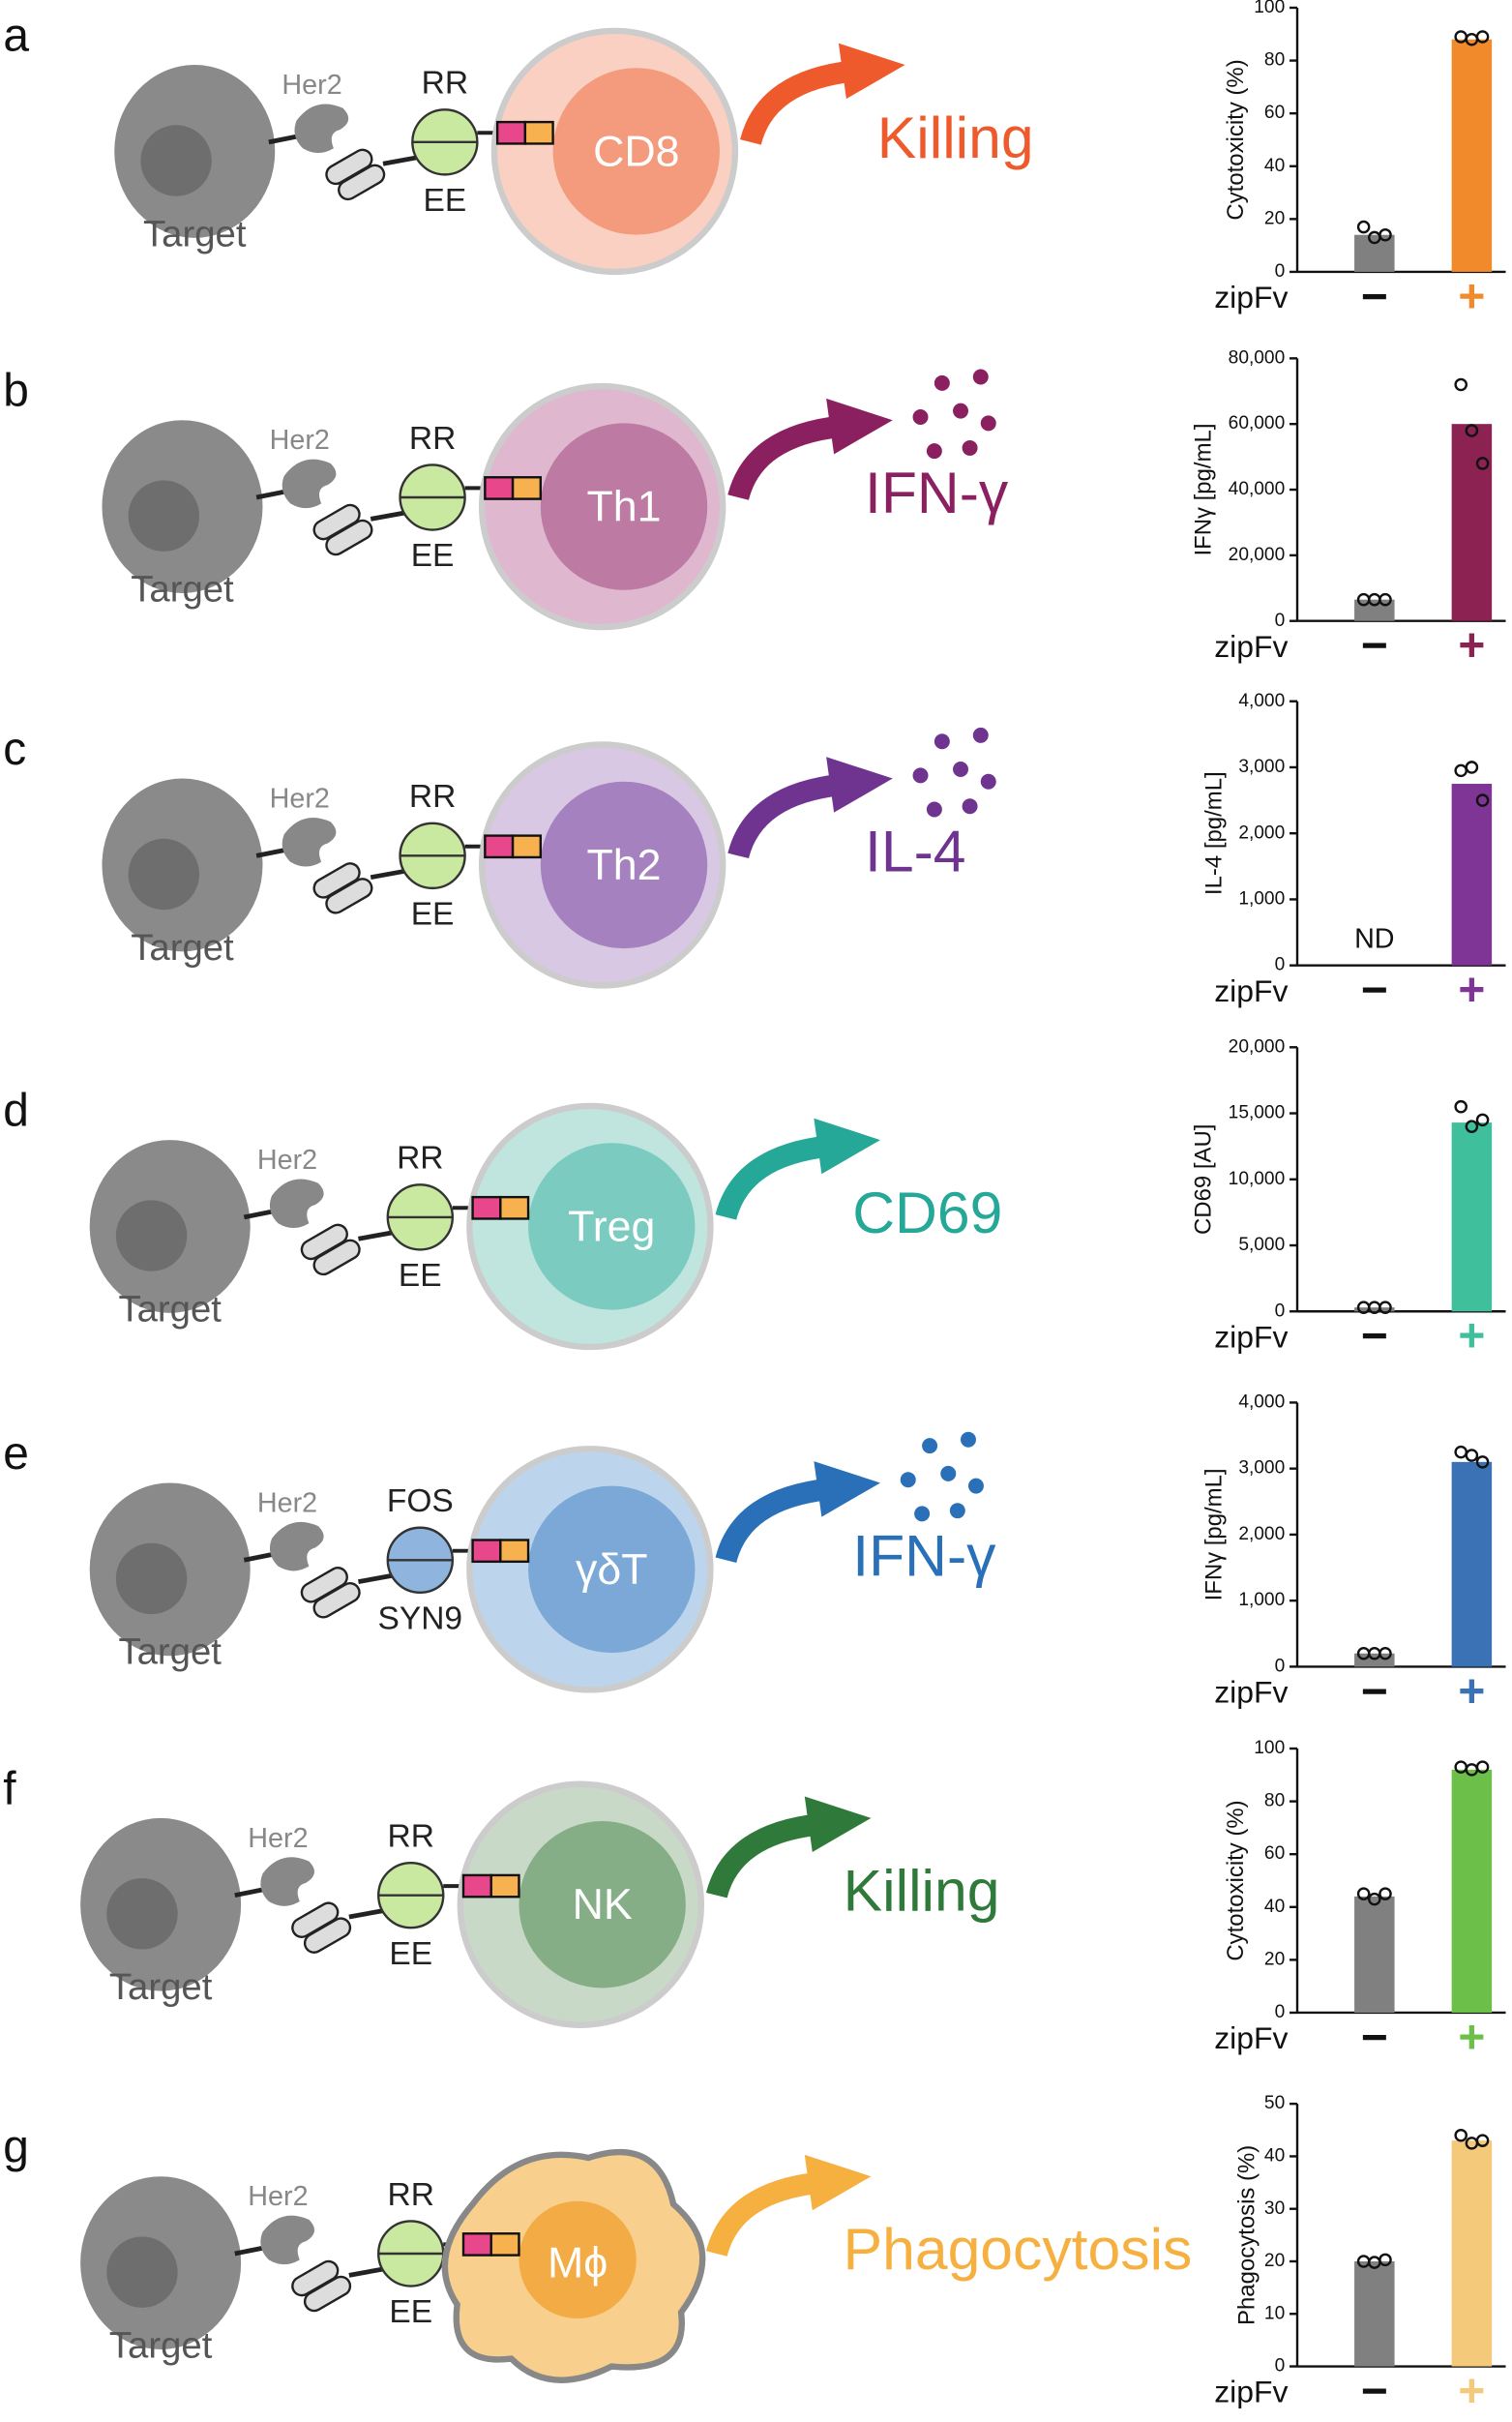  I want to click on y-axis-label: CD69 [AU], so click(1204, 1179).